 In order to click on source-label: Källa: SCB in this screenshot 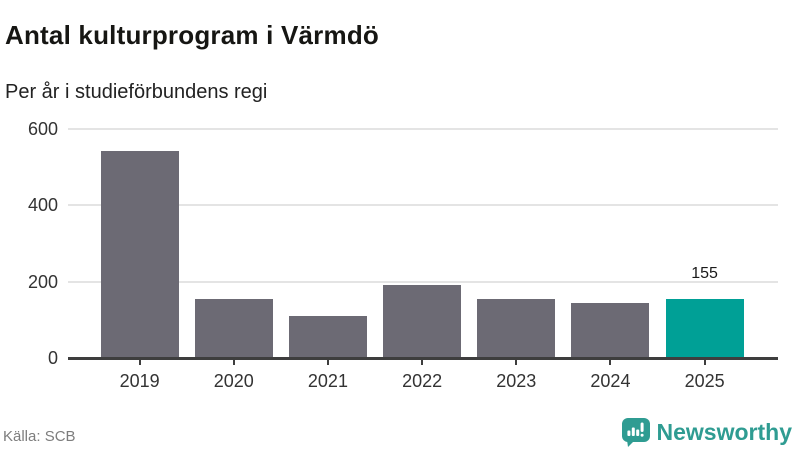, I will do `click(39, 436)`.